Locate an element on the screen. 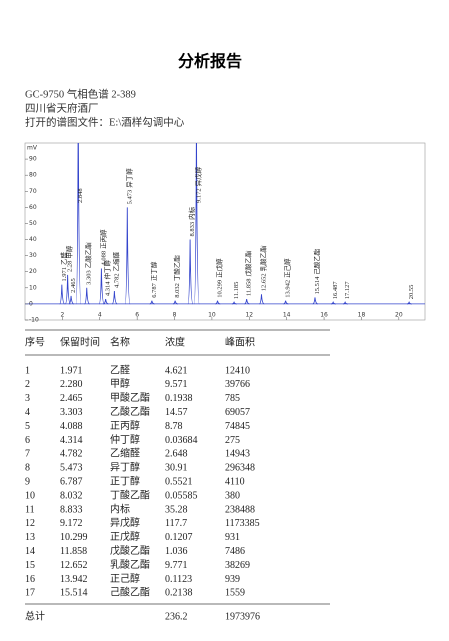  header-line: GC-9750 气相色谱 2-389 is located at coordinates (80, 93).